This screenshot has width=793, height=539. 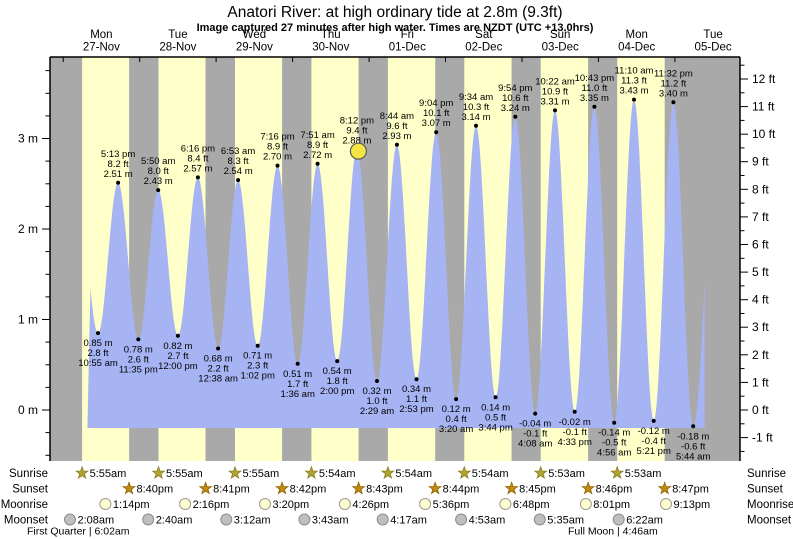 I want to click on low-tide-meters: 0.82 m, so click(x=177, y=346).